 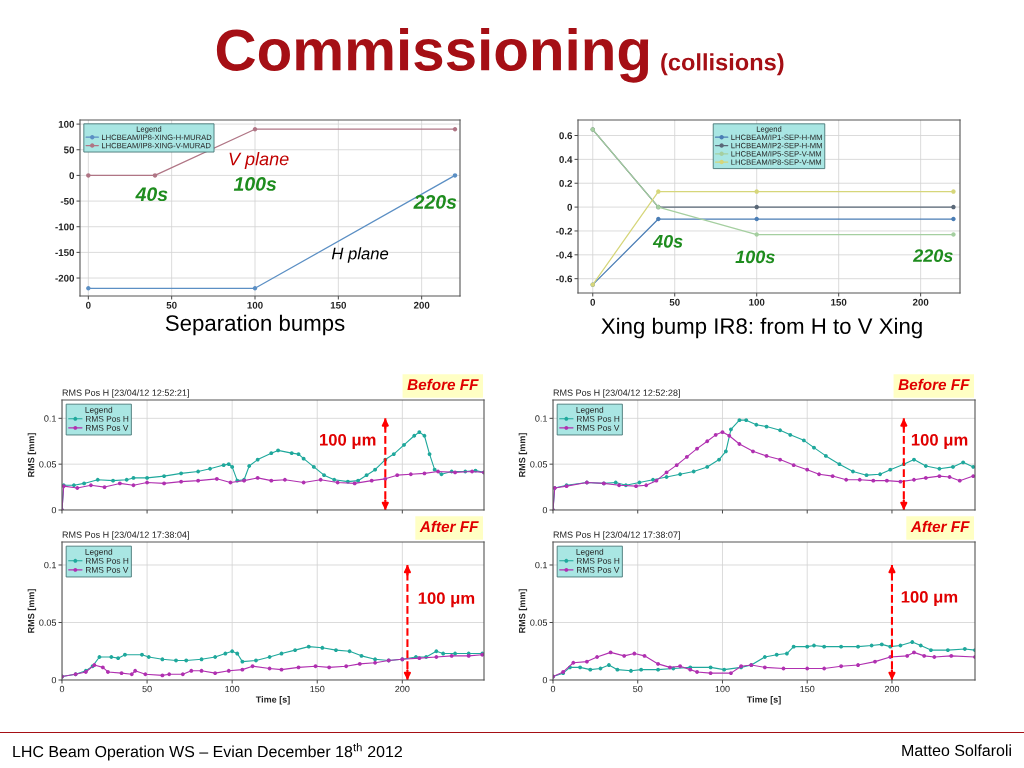 What do you see at coordinates (259, 160) in the screenshot?
I see `annotation: V plane` at bounding box center [259, 160].